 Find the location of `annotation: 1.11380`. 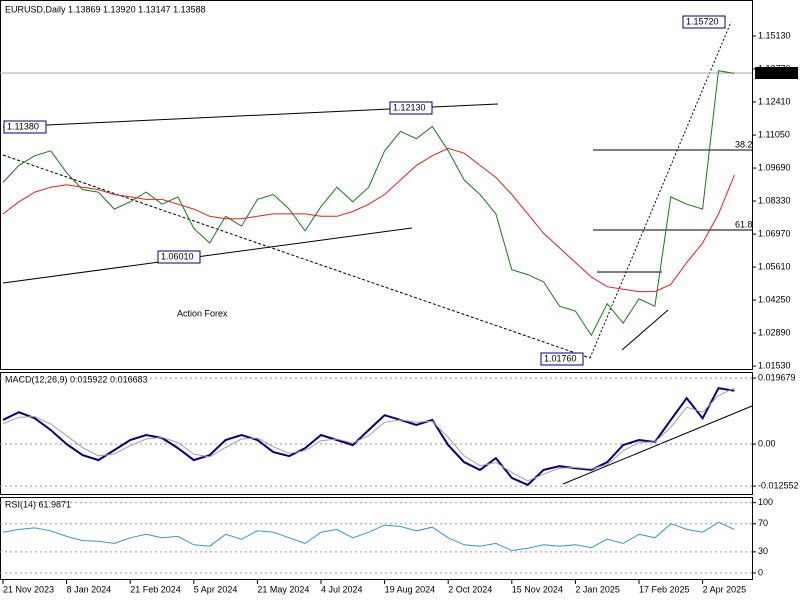

annotation: 1.11380 is located at coordinates (23, 126).